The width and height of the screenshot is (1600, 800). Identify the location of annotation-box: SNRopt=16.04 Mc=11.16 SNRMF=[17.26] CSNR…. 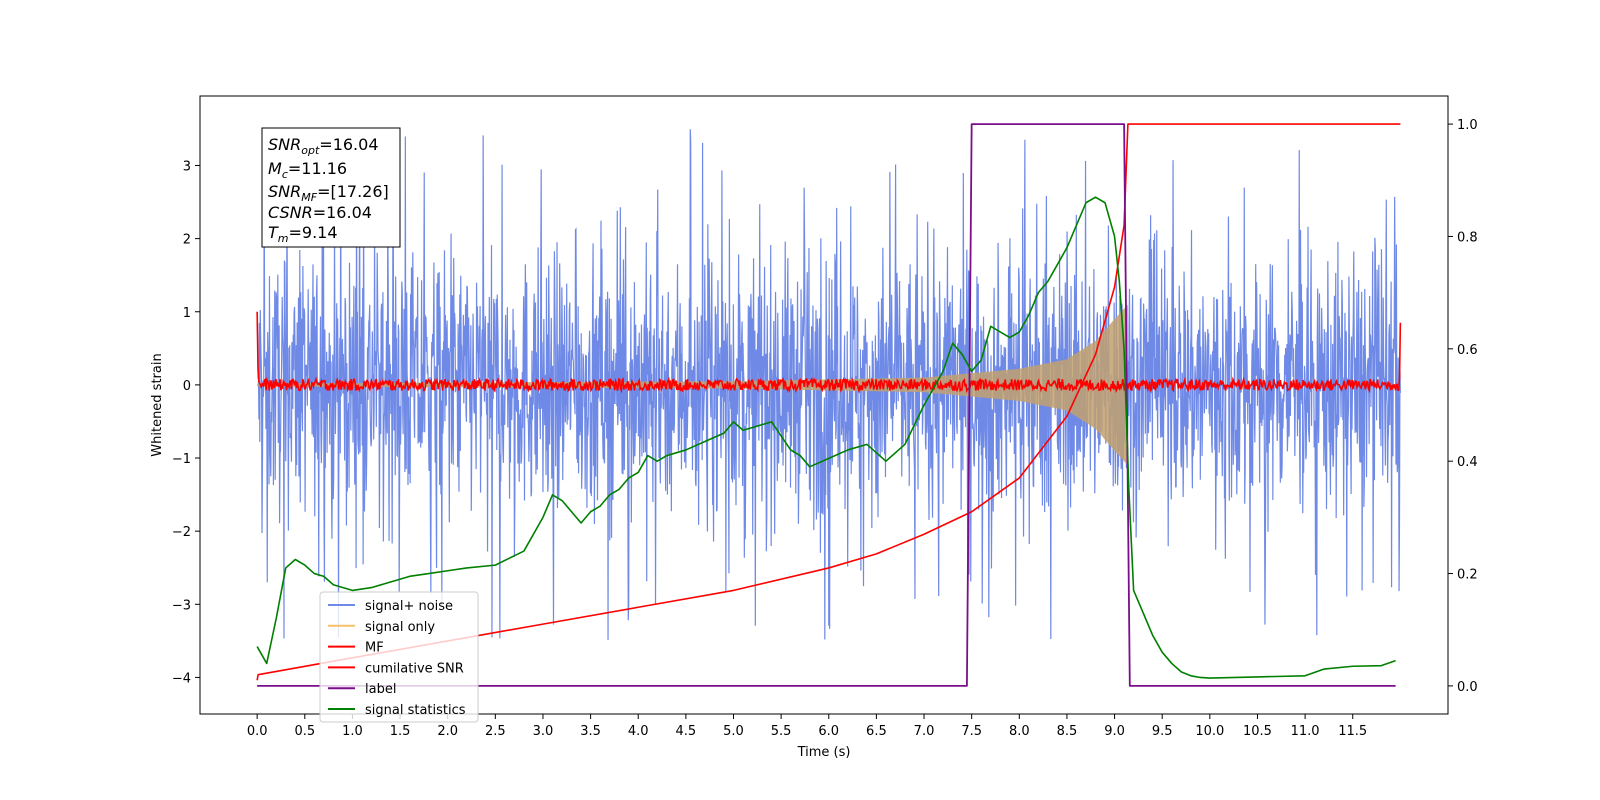
(331, 187).